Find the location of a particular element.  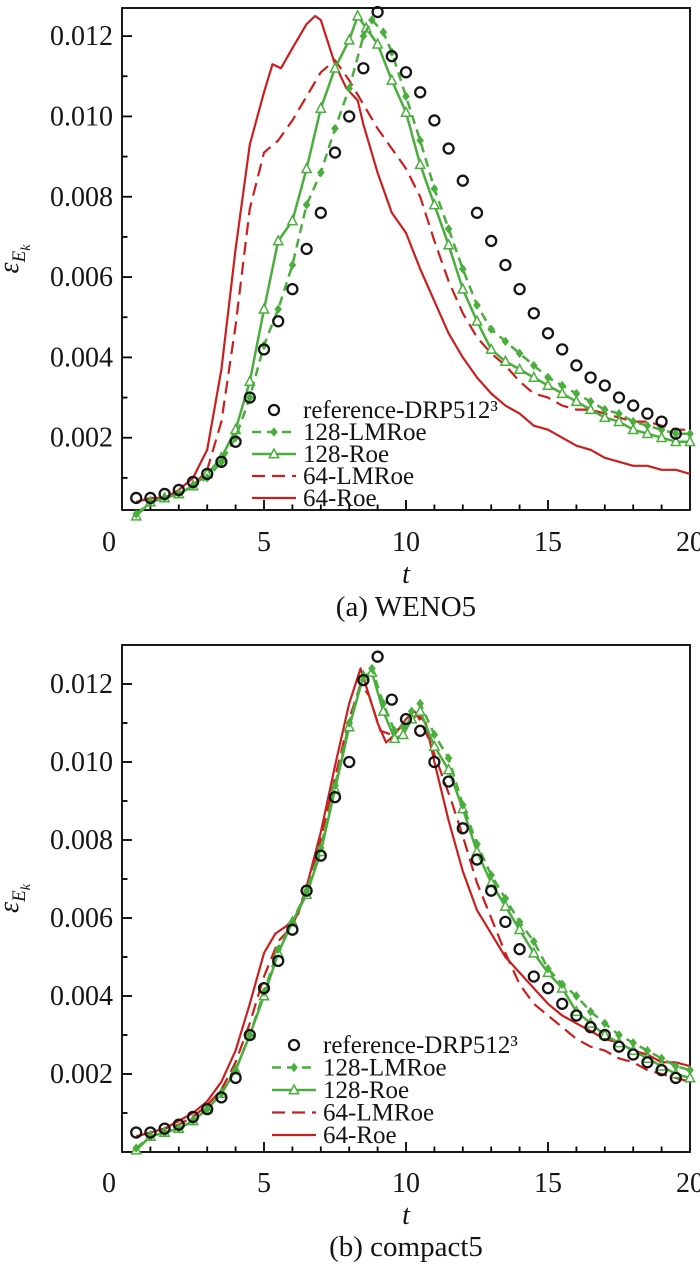

y-axis-label-b: εEk is located at coordinates (17, 898).